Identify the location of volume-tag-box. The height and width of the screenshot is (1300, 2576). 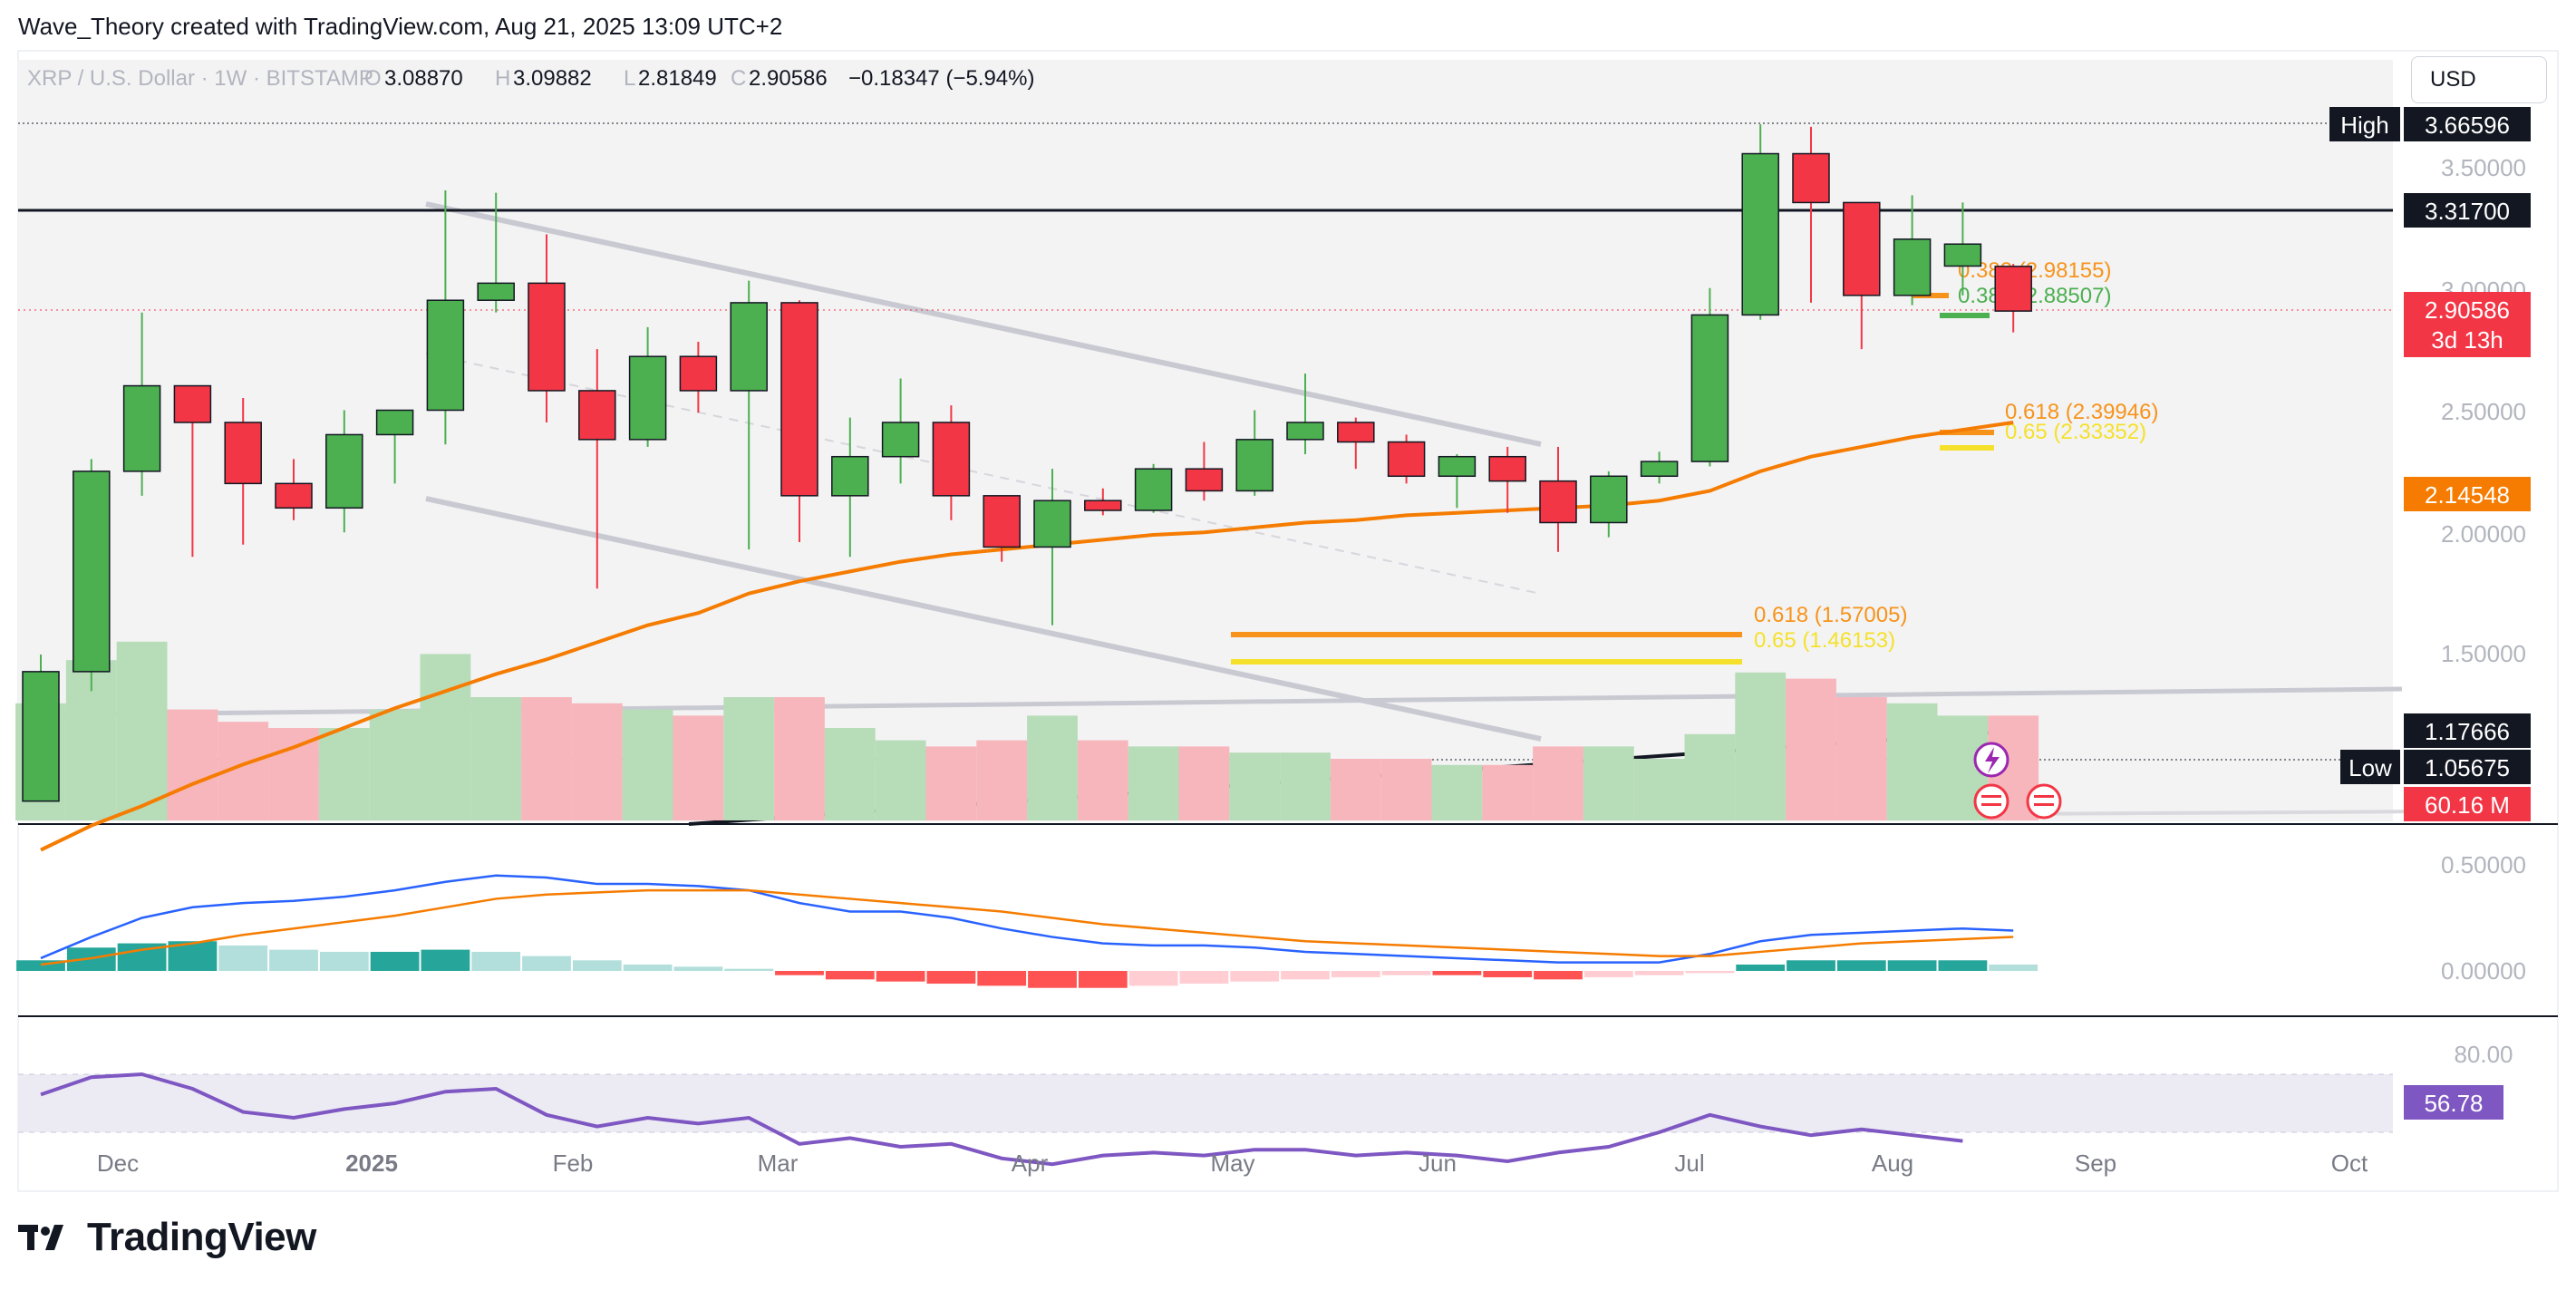
(2467, 804).